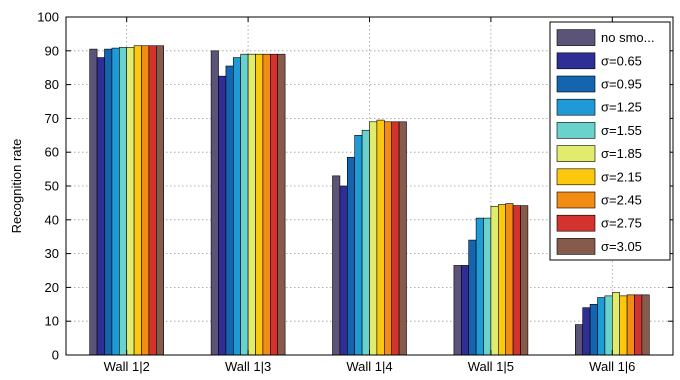  What do you see at coordinates (52, 186) in the screenshot?
I see `y-tick-label: 50` at bounding box center [52, 186].